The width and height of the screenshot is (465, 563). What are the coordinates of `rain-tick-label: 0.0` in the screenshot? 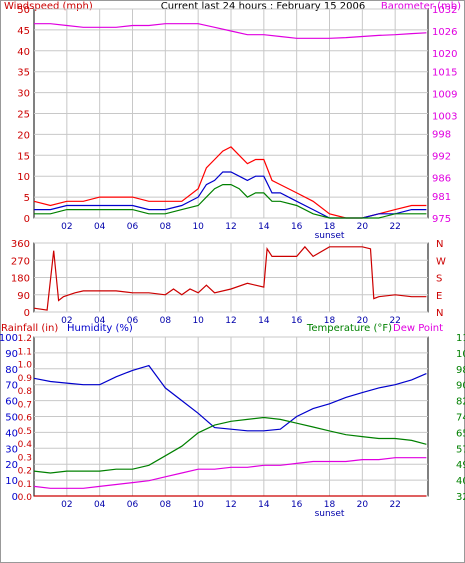 It's located at (25, 498).